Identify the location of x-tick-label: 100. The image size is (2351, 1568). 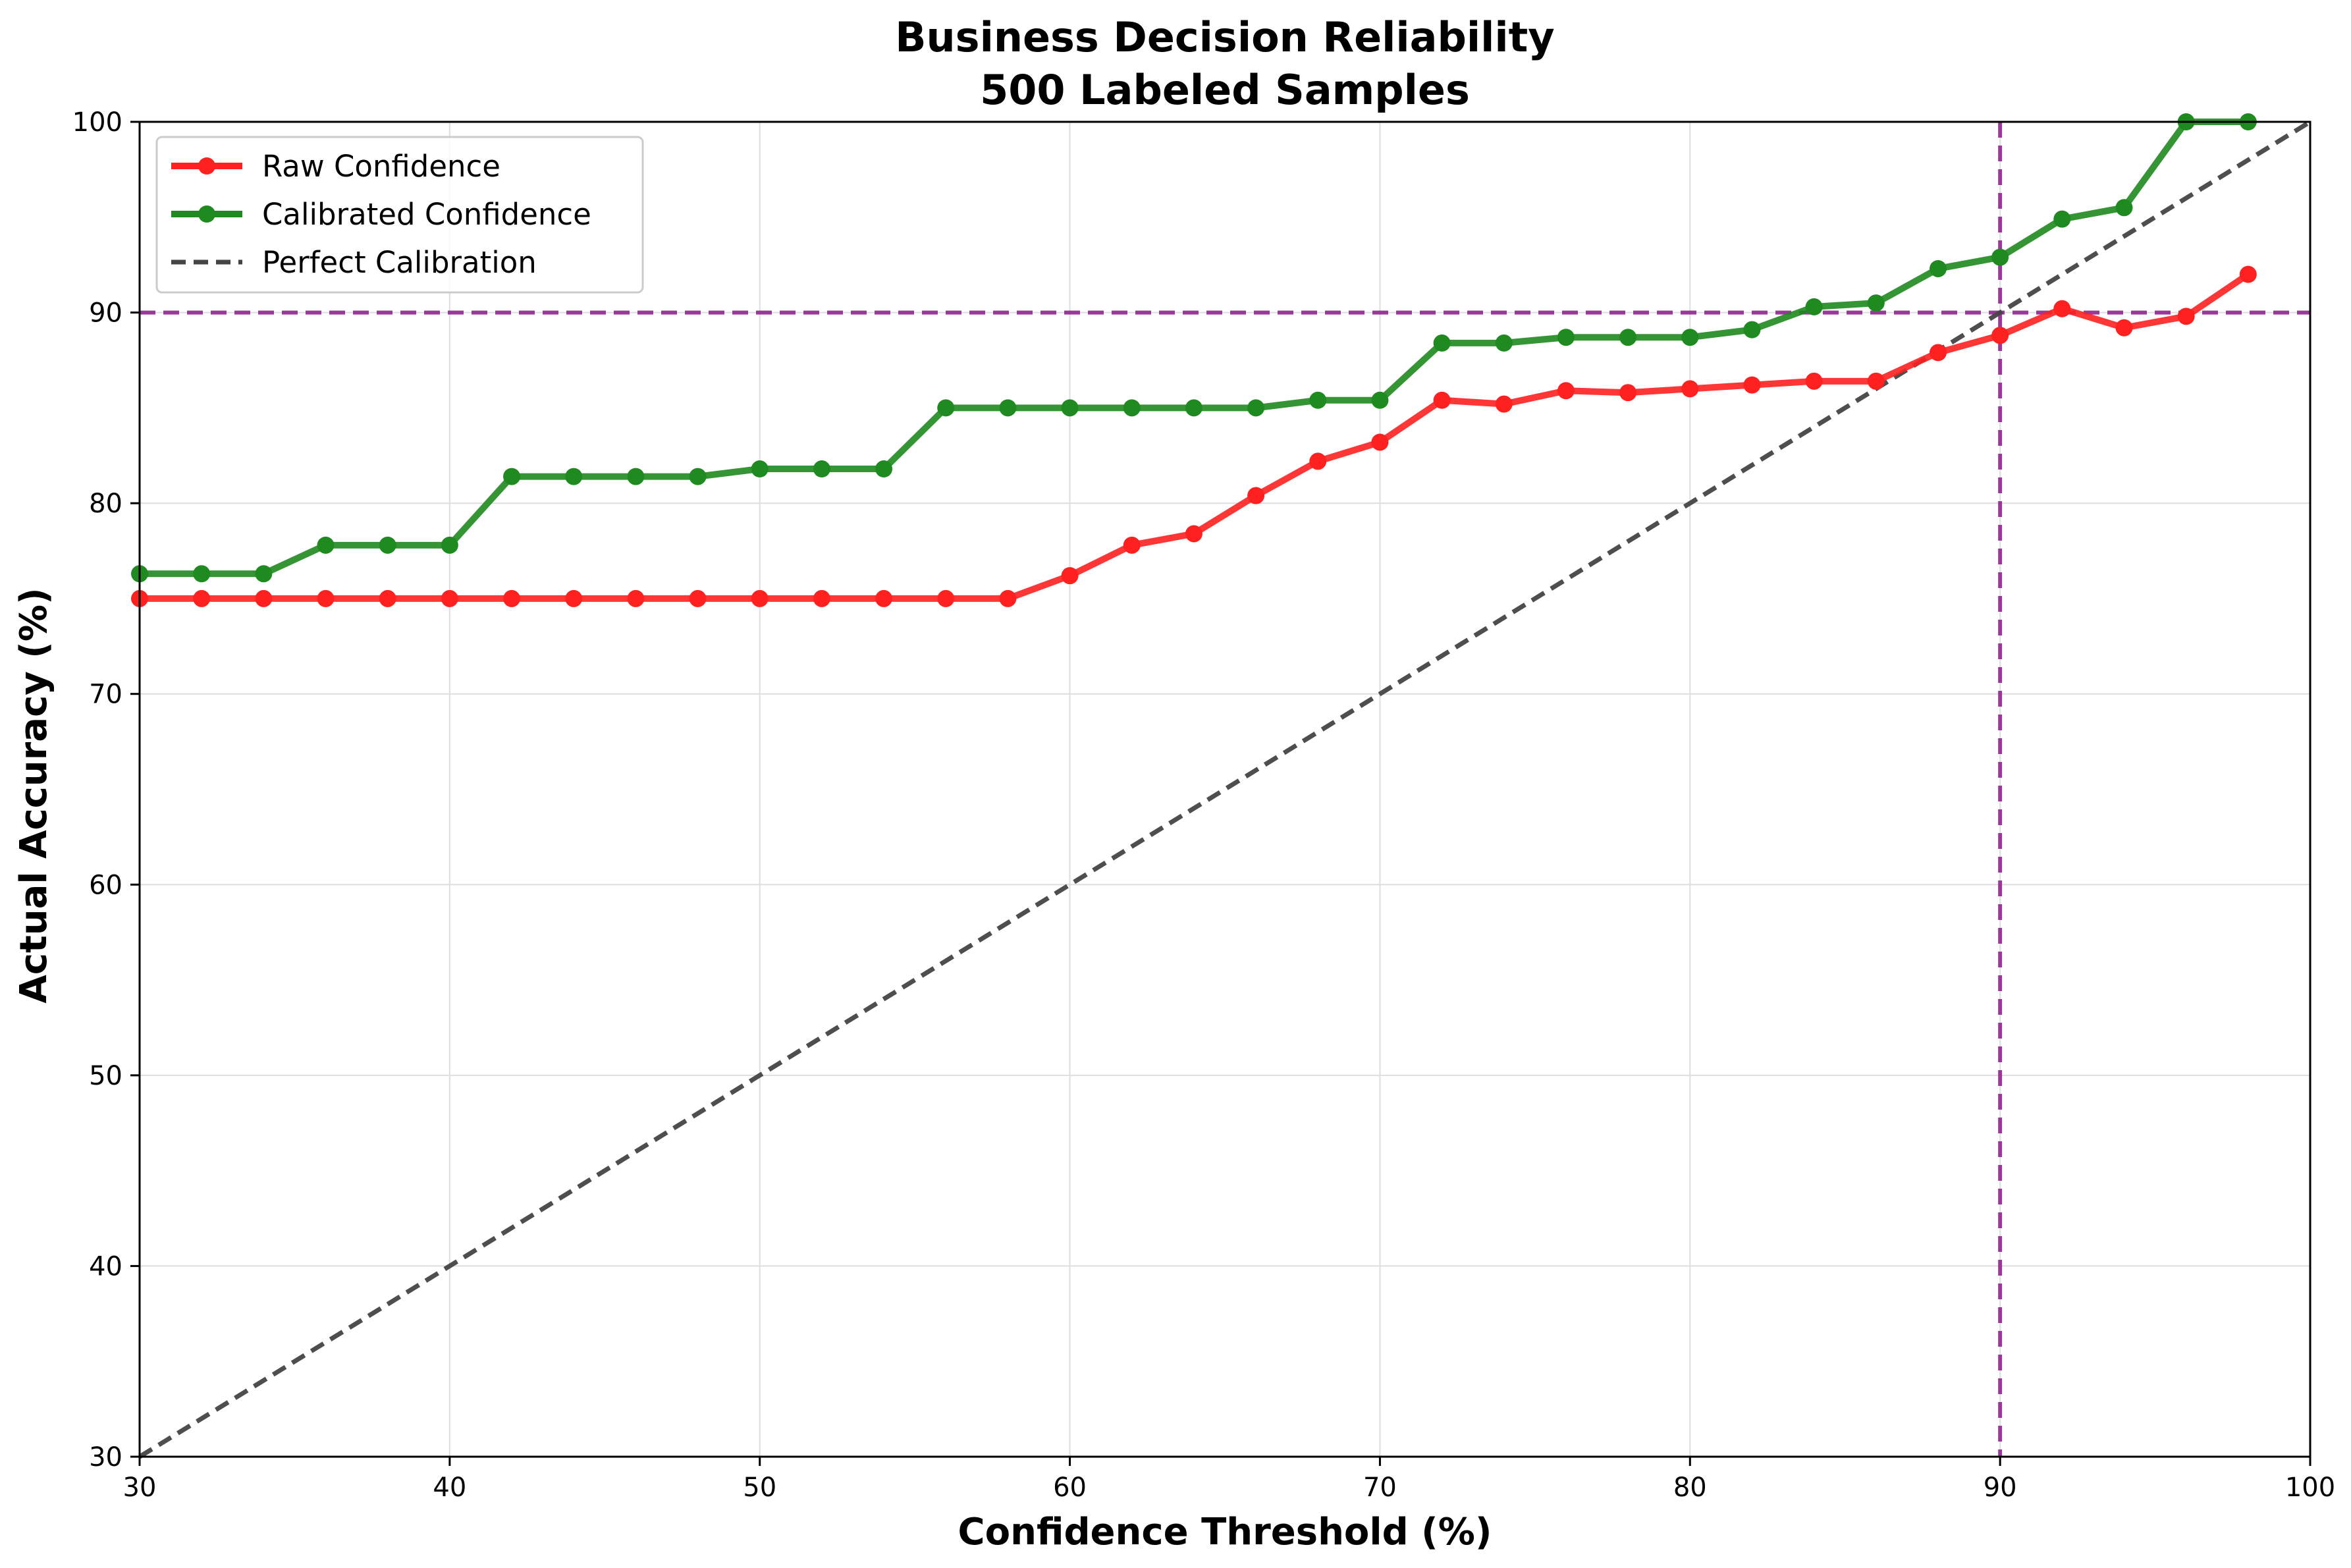
(2310, 1488).